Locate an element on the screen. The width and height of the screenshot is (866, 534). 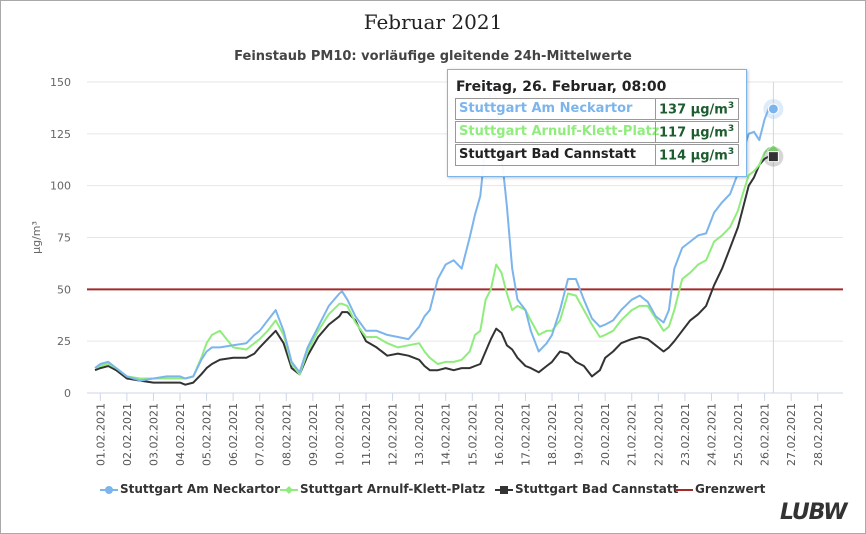
legend-diamond-icon is located at coordinates (289, 490).